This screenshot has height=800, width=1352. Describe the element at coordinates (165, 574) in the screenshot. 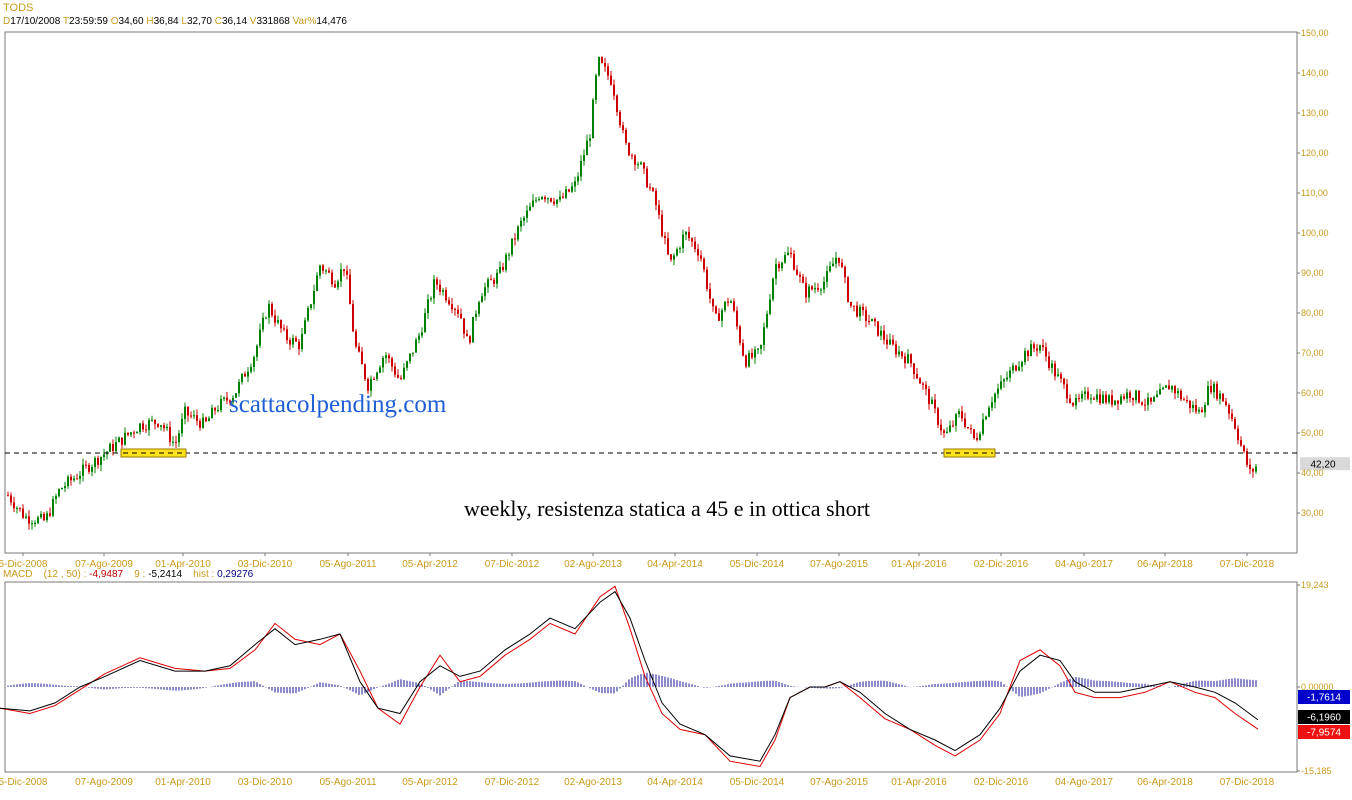

I see `signal-value: -5,2414` at that location.